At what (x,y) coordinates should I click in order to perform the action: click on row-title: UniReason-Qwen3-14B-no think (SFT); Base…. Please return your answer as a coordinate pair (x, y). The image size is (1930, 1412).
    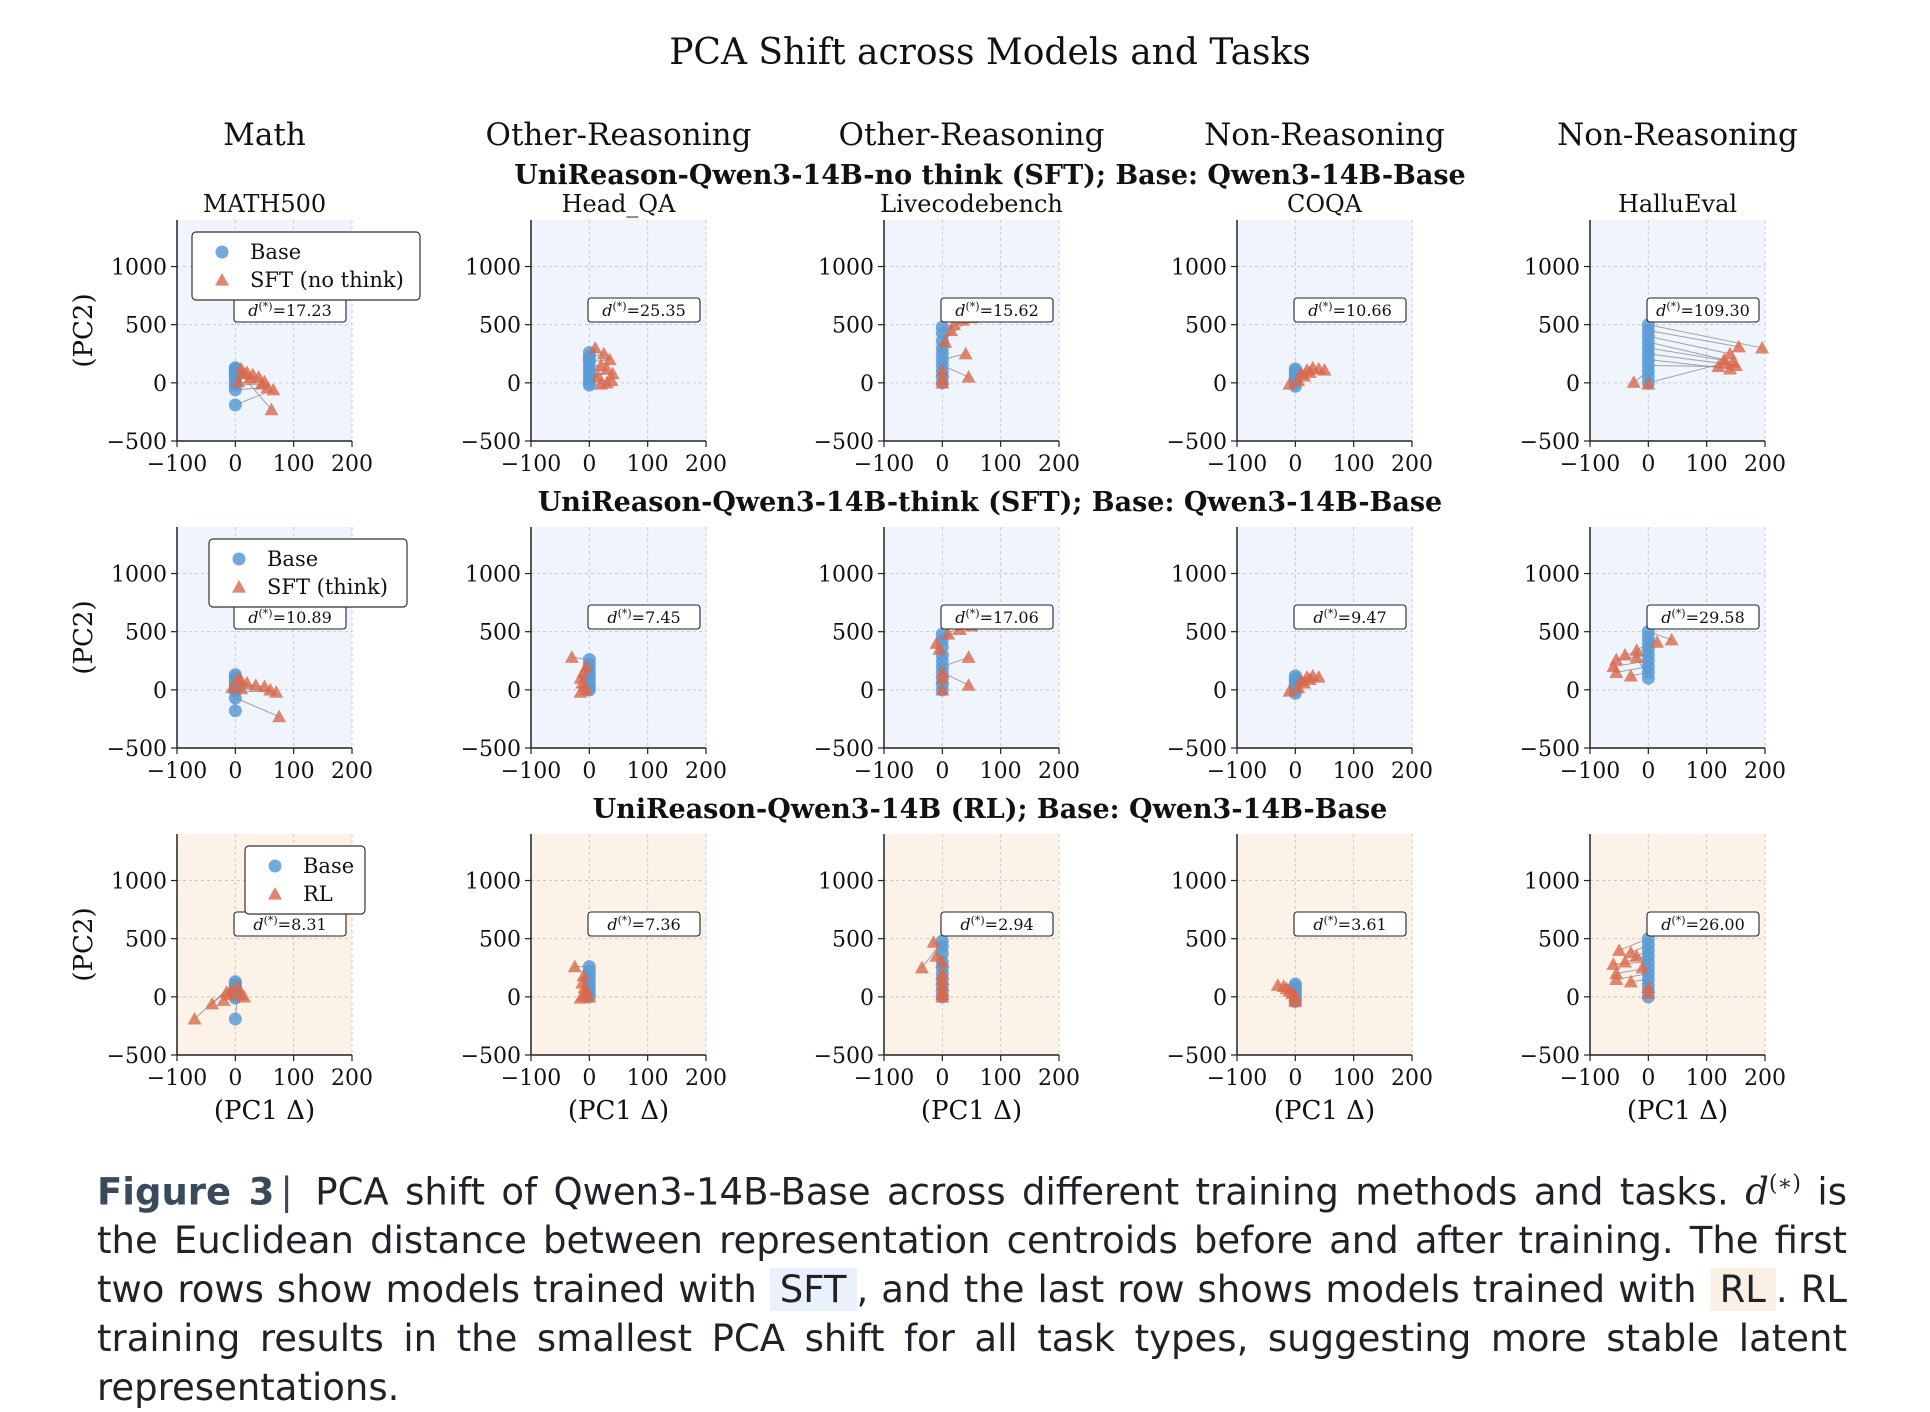
    Looking at the image, I should click on (990, 175).